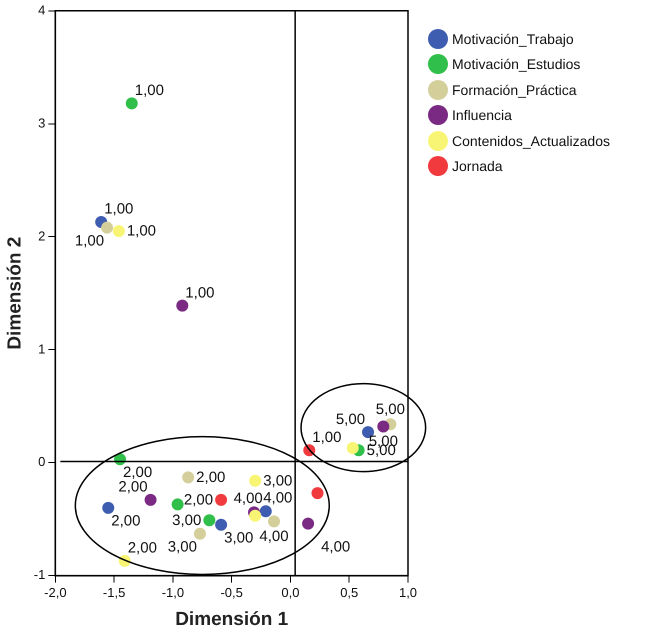 The image size is (646, 635). What do you see at coordinates (290, 592) in the screenshot?
I see `x-tick-label: 0,0` at bounding box center [290, 592].